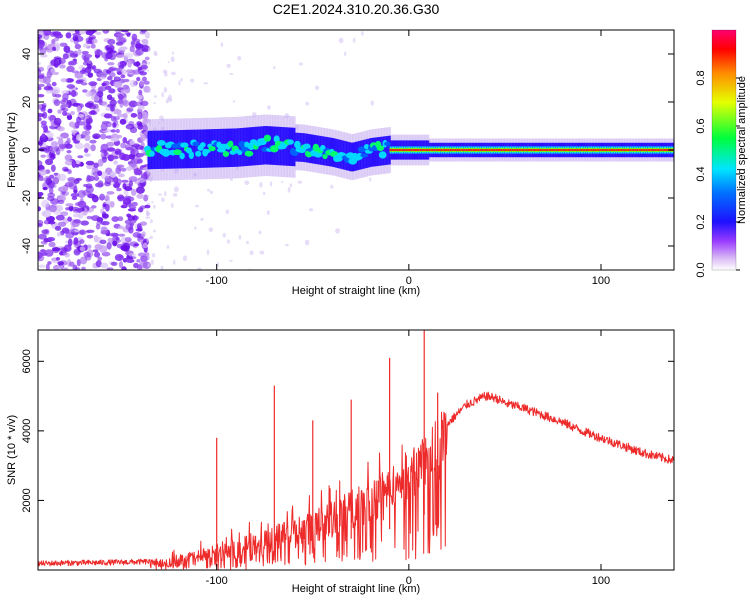 The width and height of the screenshot is (750, 600). What do you see at coordinates (601, 581) in the screenshot?
I see `snr-x-tick-label: 100` at bounding box center [601, 581].